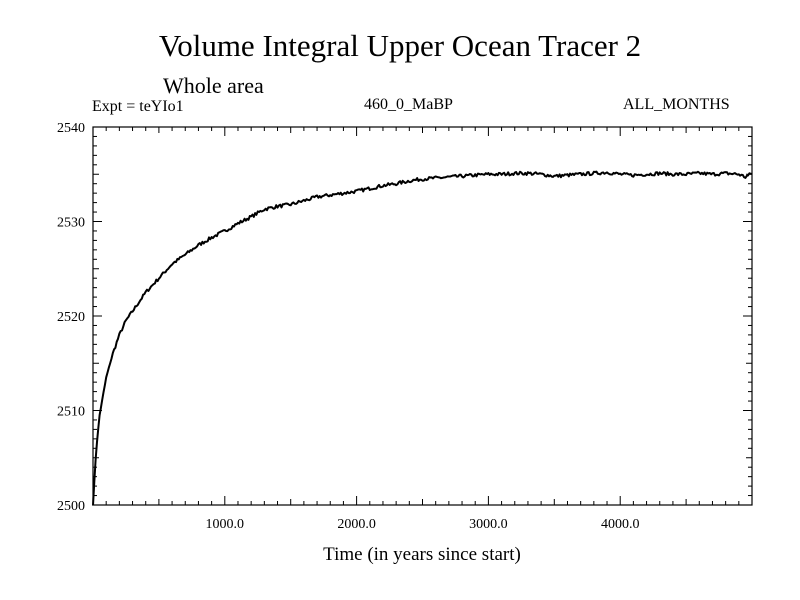 This screenshot has width=800, height=600. I want to click on experiment-label: Expt = teYIo1, so click(138, 106).